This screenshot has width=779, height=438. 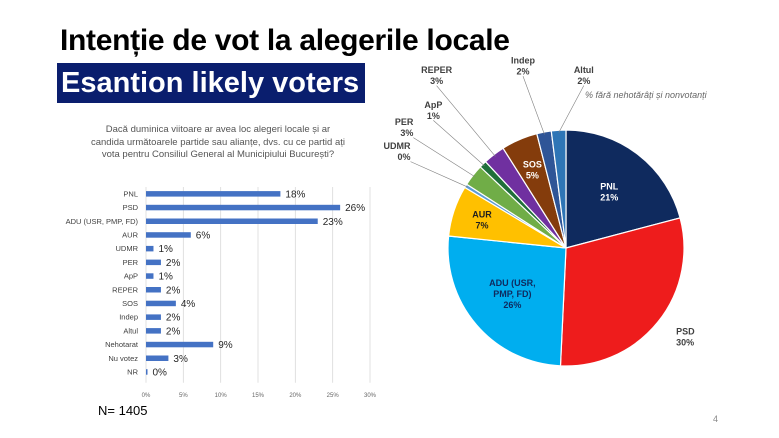 What do you see at coordinates (150, 248) in the screenshot?
I see `bar-udmr` at bounding box center [150, 248].